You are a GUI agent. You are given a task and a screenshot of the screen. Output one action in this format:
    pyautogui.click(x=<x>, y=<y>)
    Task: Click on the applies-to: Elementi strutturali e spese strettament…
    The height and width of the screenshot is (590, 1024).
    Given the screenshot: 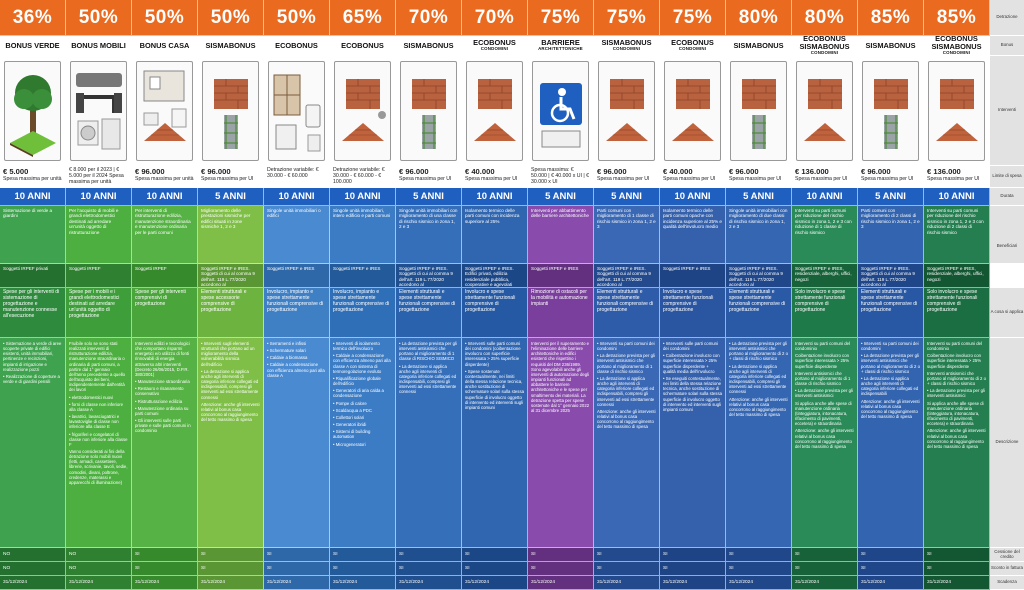 What is the action you would take?
    pyautogui.click(x=627, y=313)
    